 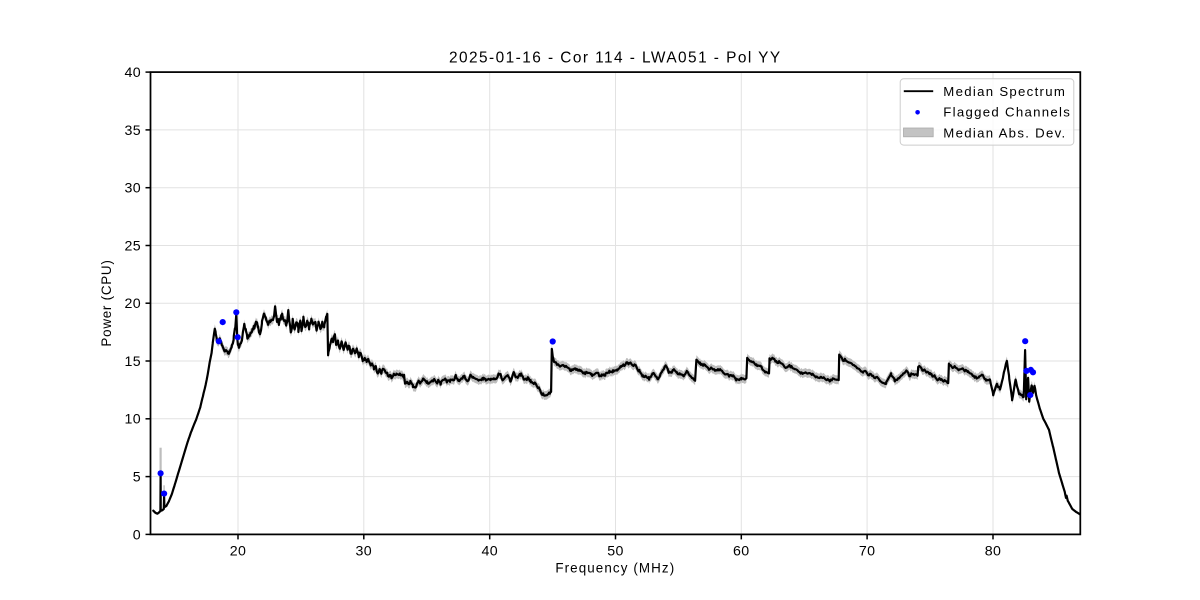 What do you see at coordinates (993, 552) in the screenshot?
I see `svg-text: 80` at bounding box center [993, 552].